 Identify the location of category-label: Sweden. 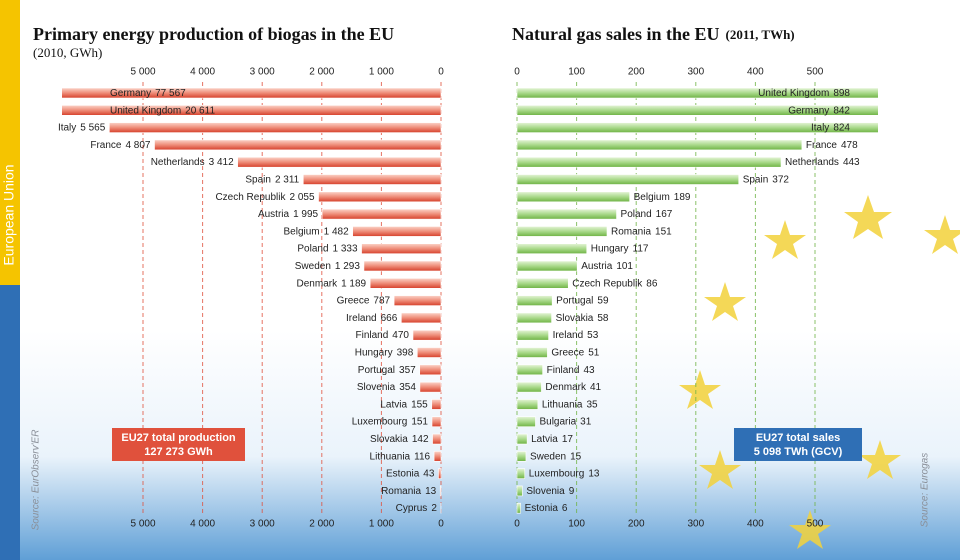
(548, 456).